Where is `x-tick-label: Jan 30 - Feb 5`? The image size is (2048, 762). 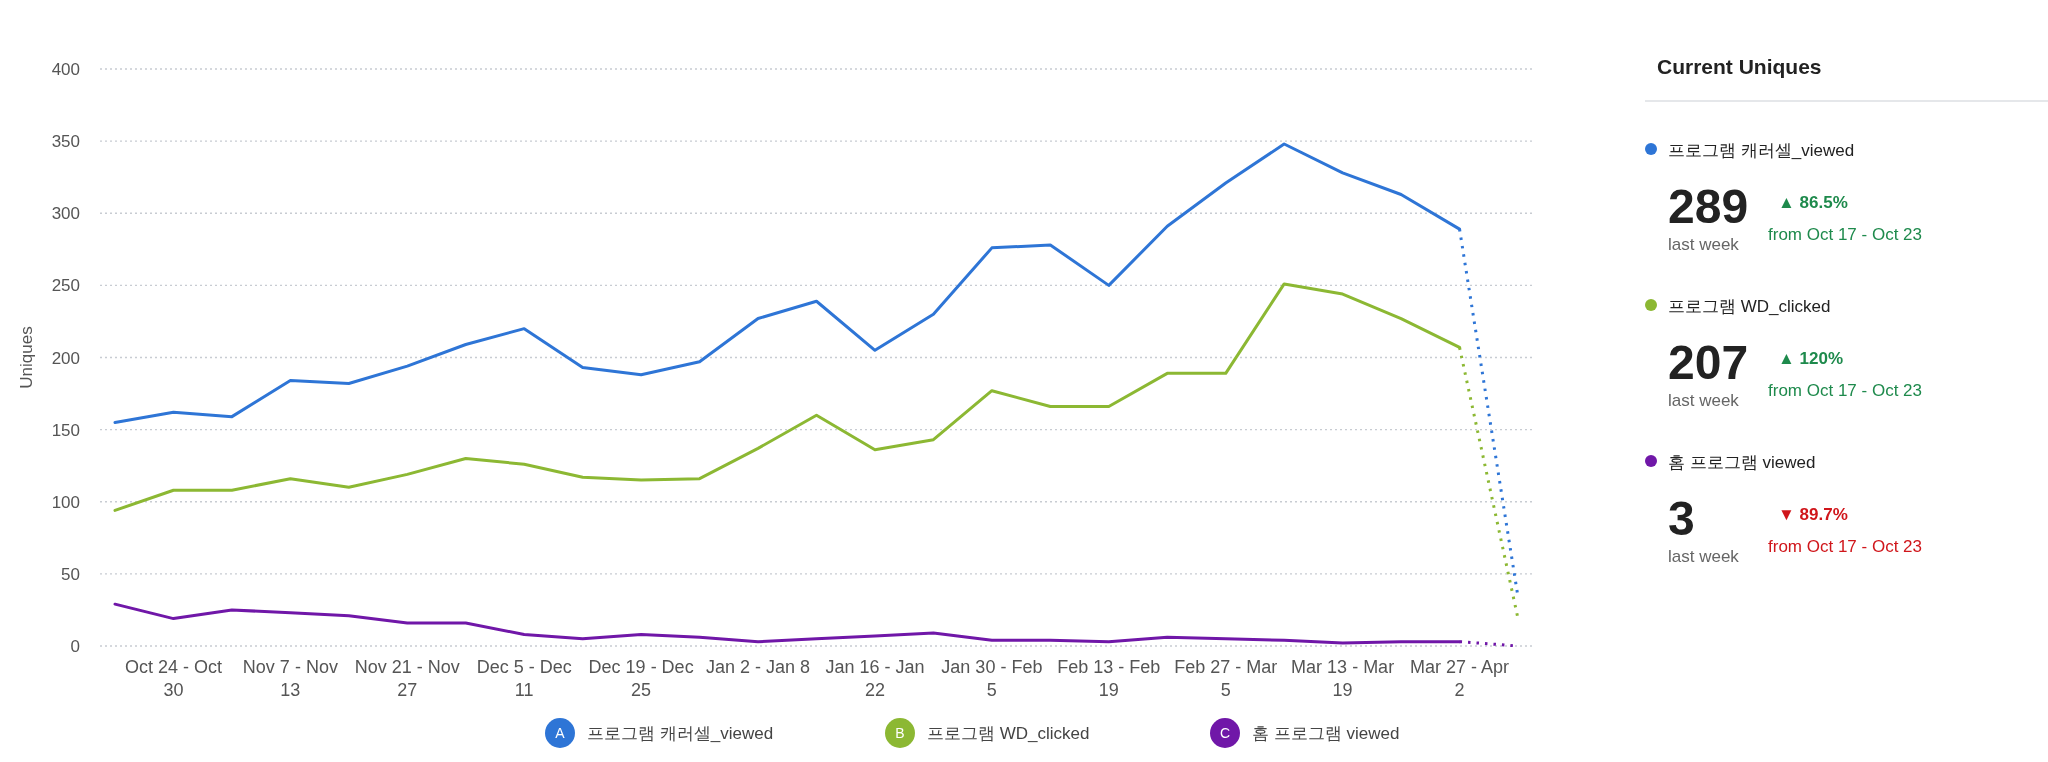 x-tick-label: Jan 30 - Feb 5 is located at coordinates (992, 678).